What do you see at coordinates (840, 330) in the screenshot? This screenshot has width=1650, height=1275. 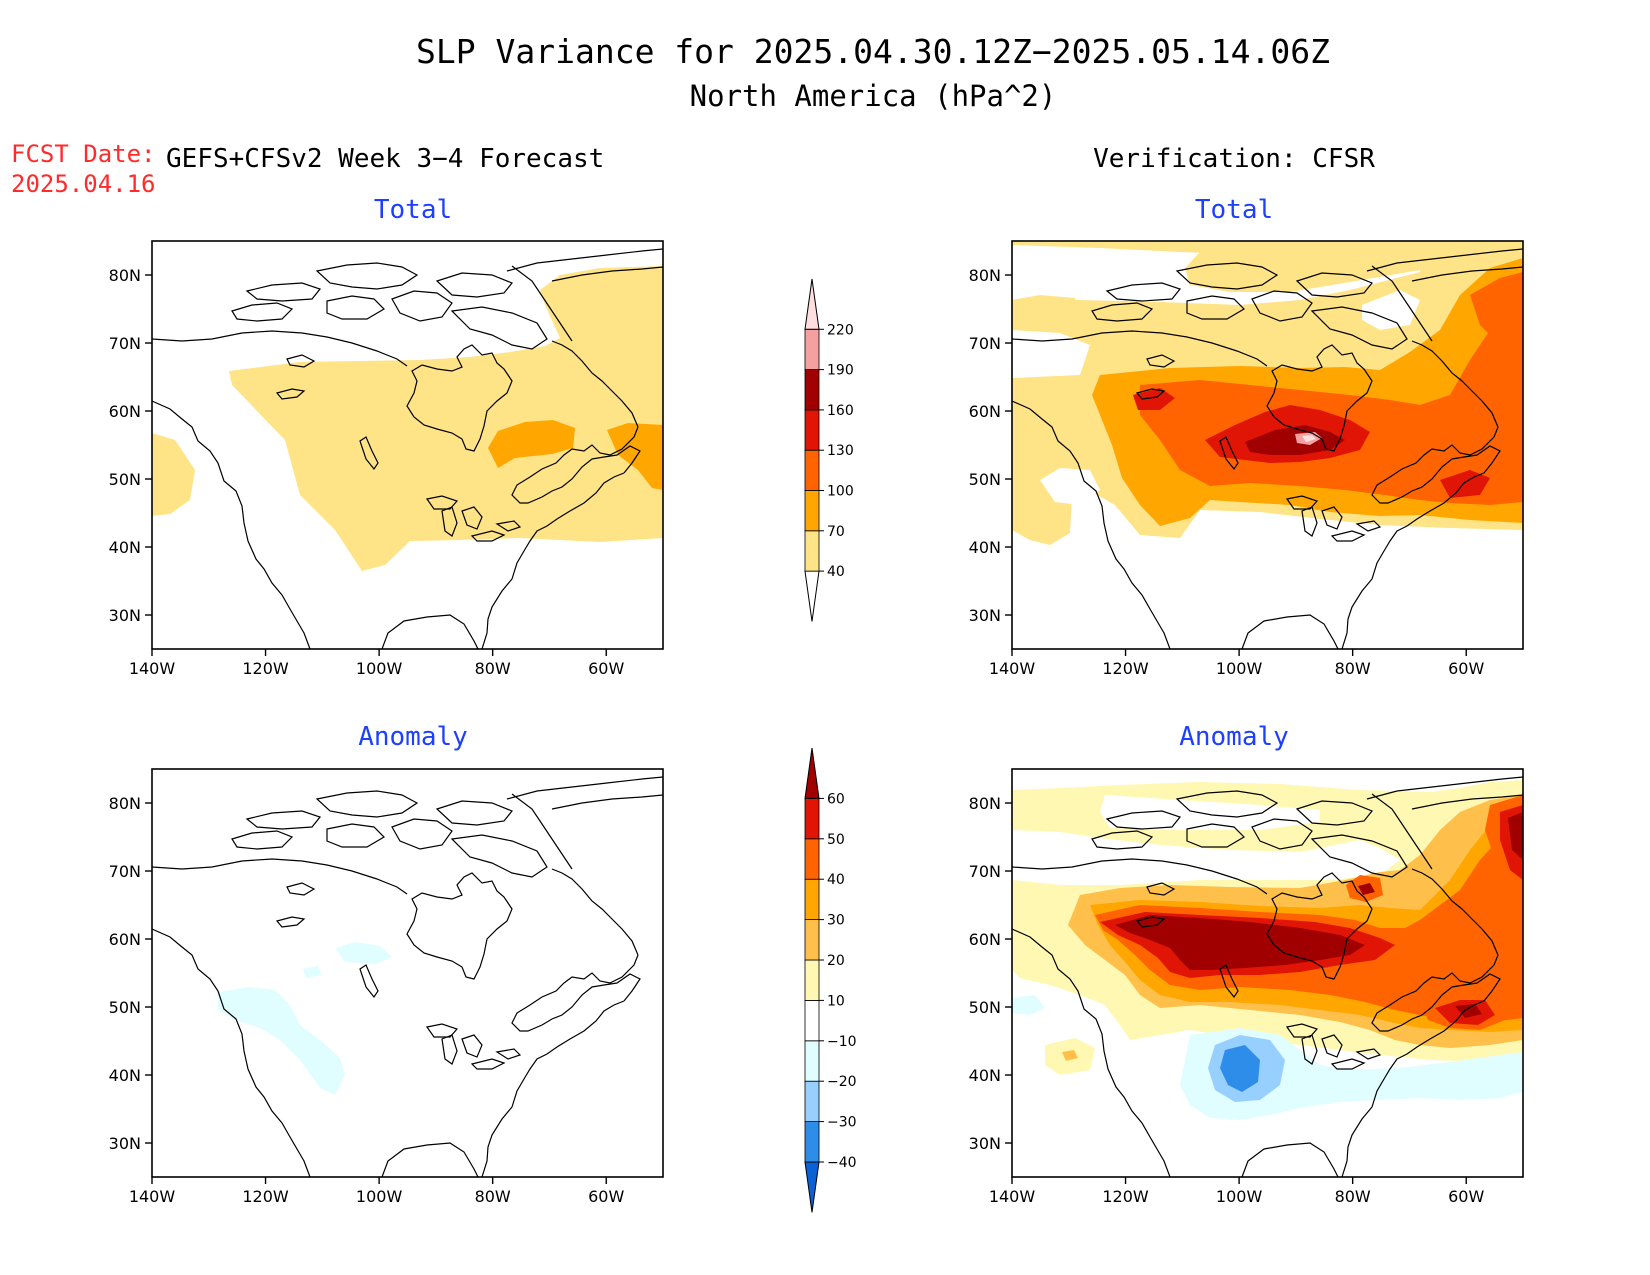 I see `colorbar-label: 220` at bounding box center [840, 330].